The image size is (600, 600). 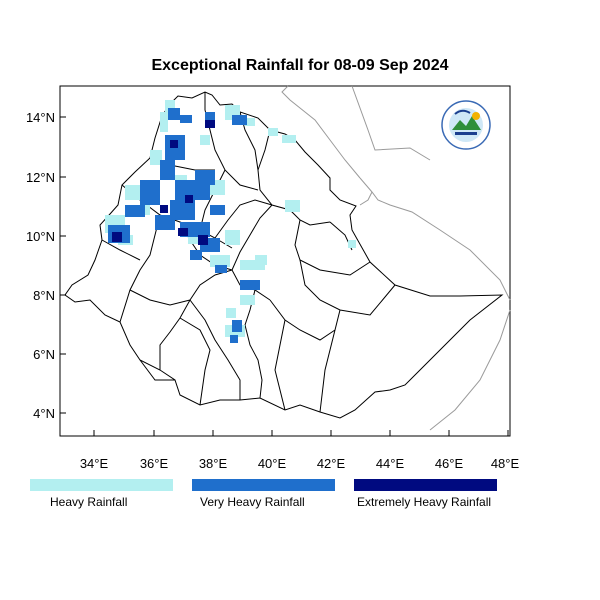 I want to click on lon-tick-44: 44°E, so click(x=390, y=463).